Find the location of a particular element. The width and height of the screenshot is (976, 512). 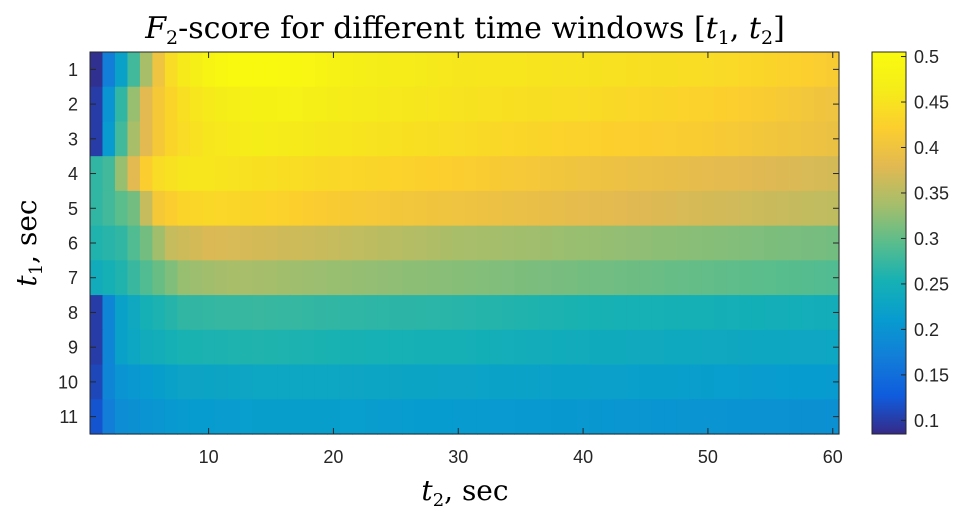

y-tick-label: 1 is located at coordinates (73, 70).